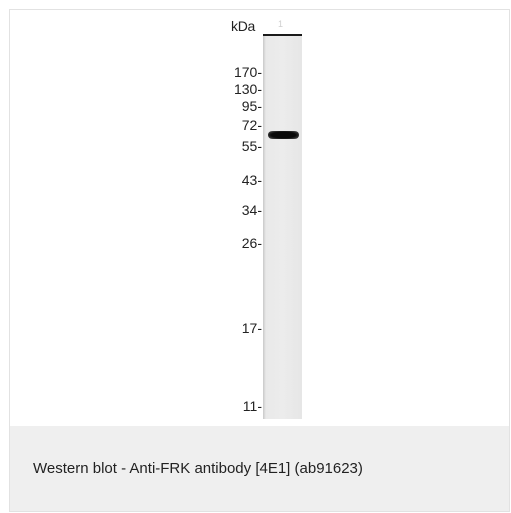  Describe the element at coordinates (251, 243) in the screenshot. I see `marker-26: 26-` at that location.